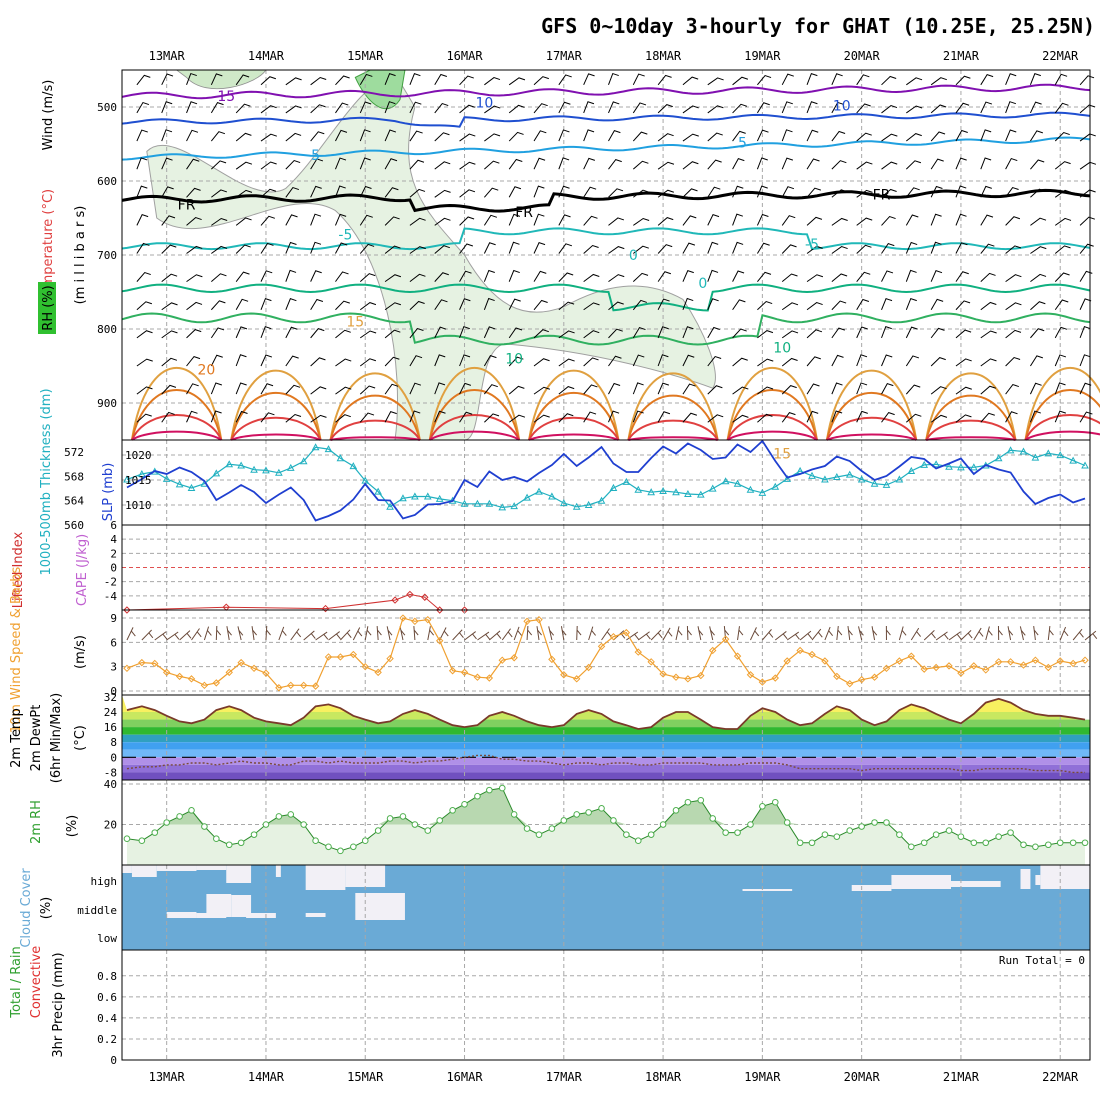 The height and width of the screenshot is (1100, 1100). Describe the element at coordinates (58, 1004) in the screenshot. I see `precip-label: 3hr Precip (mm)` at that location.